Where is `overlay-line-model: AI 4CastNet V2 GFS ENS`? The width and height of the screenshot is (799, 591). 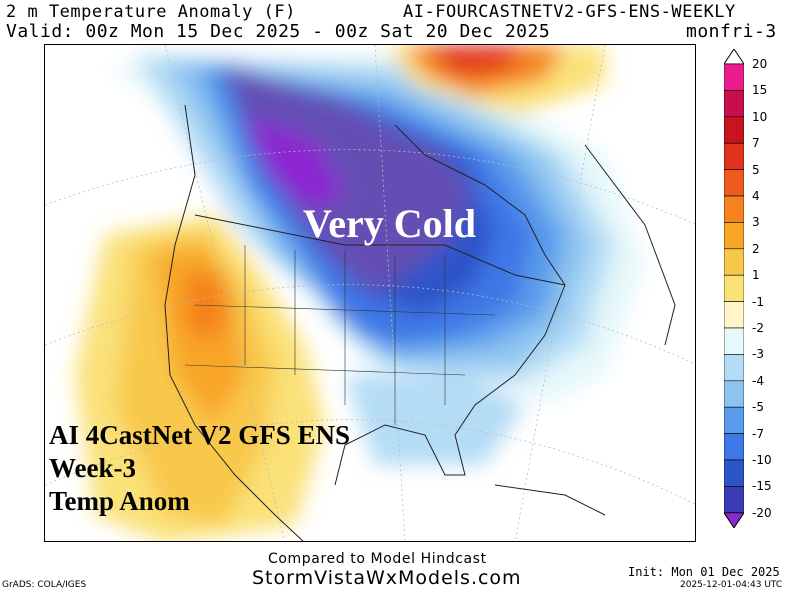 overlay-line-model: AI 4CastNet V2 GFS ENS is located at coordinates (200, 435).